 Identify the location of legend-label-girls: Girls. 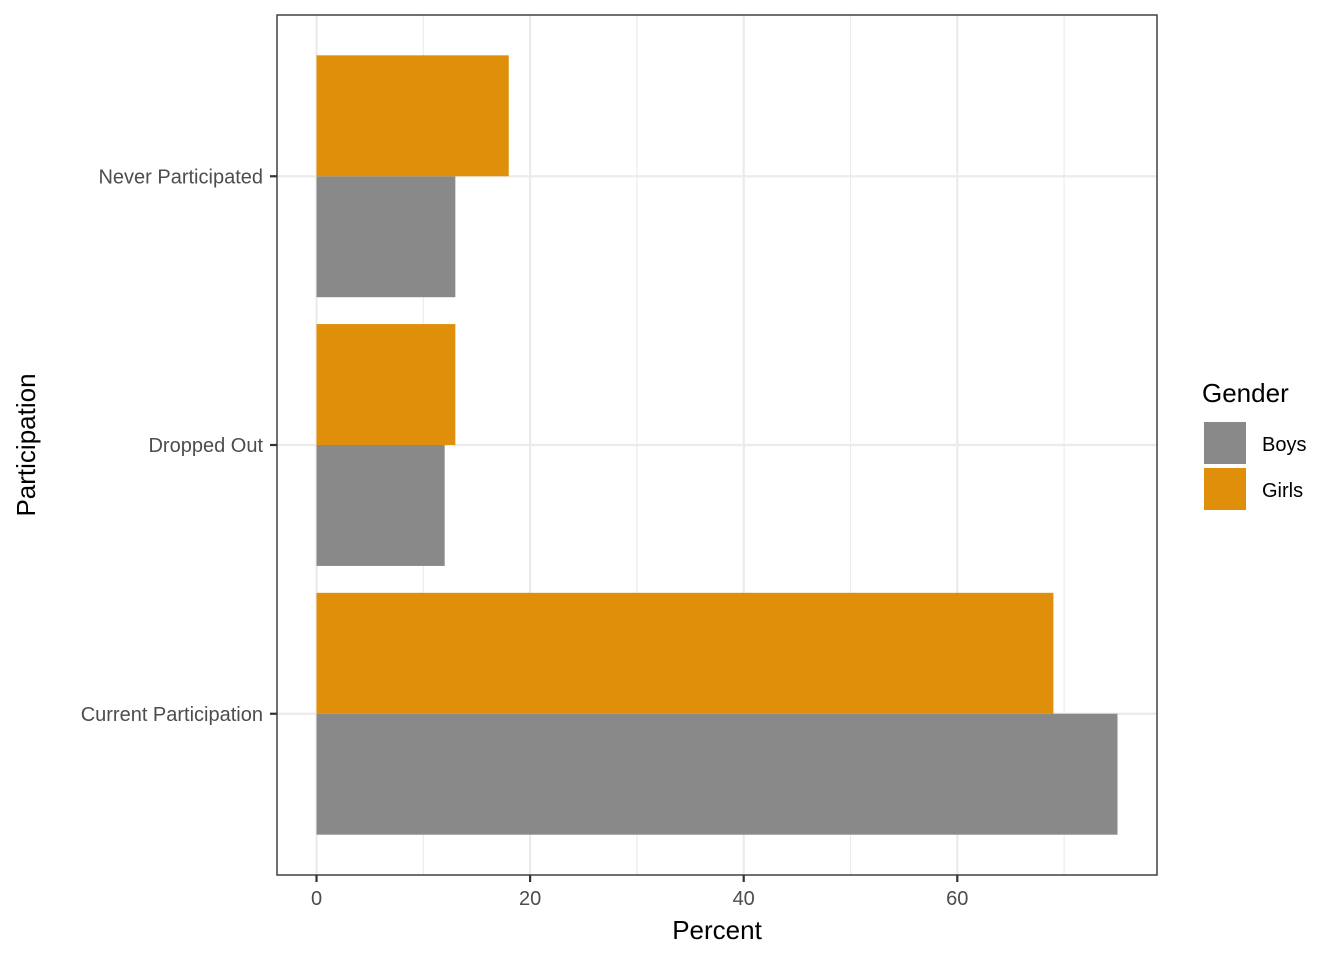
(1282, 491).